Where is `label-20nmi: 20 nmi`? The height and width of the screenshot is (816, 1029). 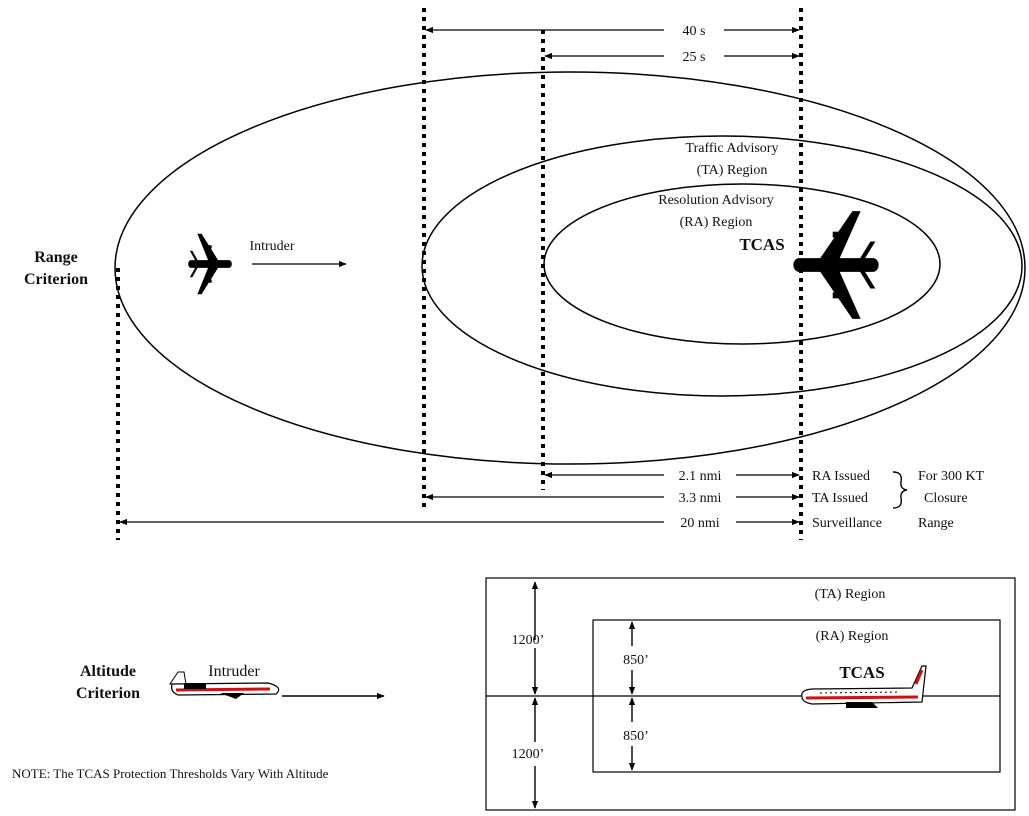
label-20nmi: 20 nmi is located at coordinates (699, 523).